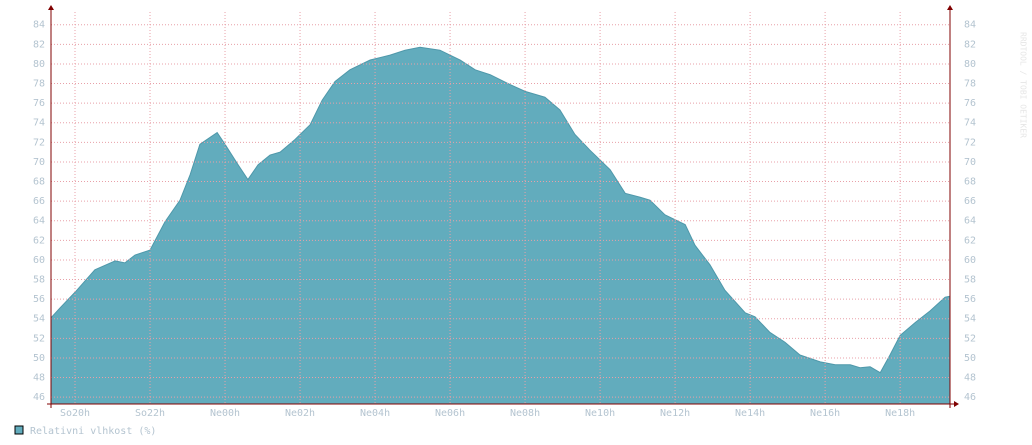 The height and width of the screenshot is (445, 1032). What do you see at coordinates (39, 201) in the screenshot?
I see `y-tick-label: 66` at bounding box center [39, 201].